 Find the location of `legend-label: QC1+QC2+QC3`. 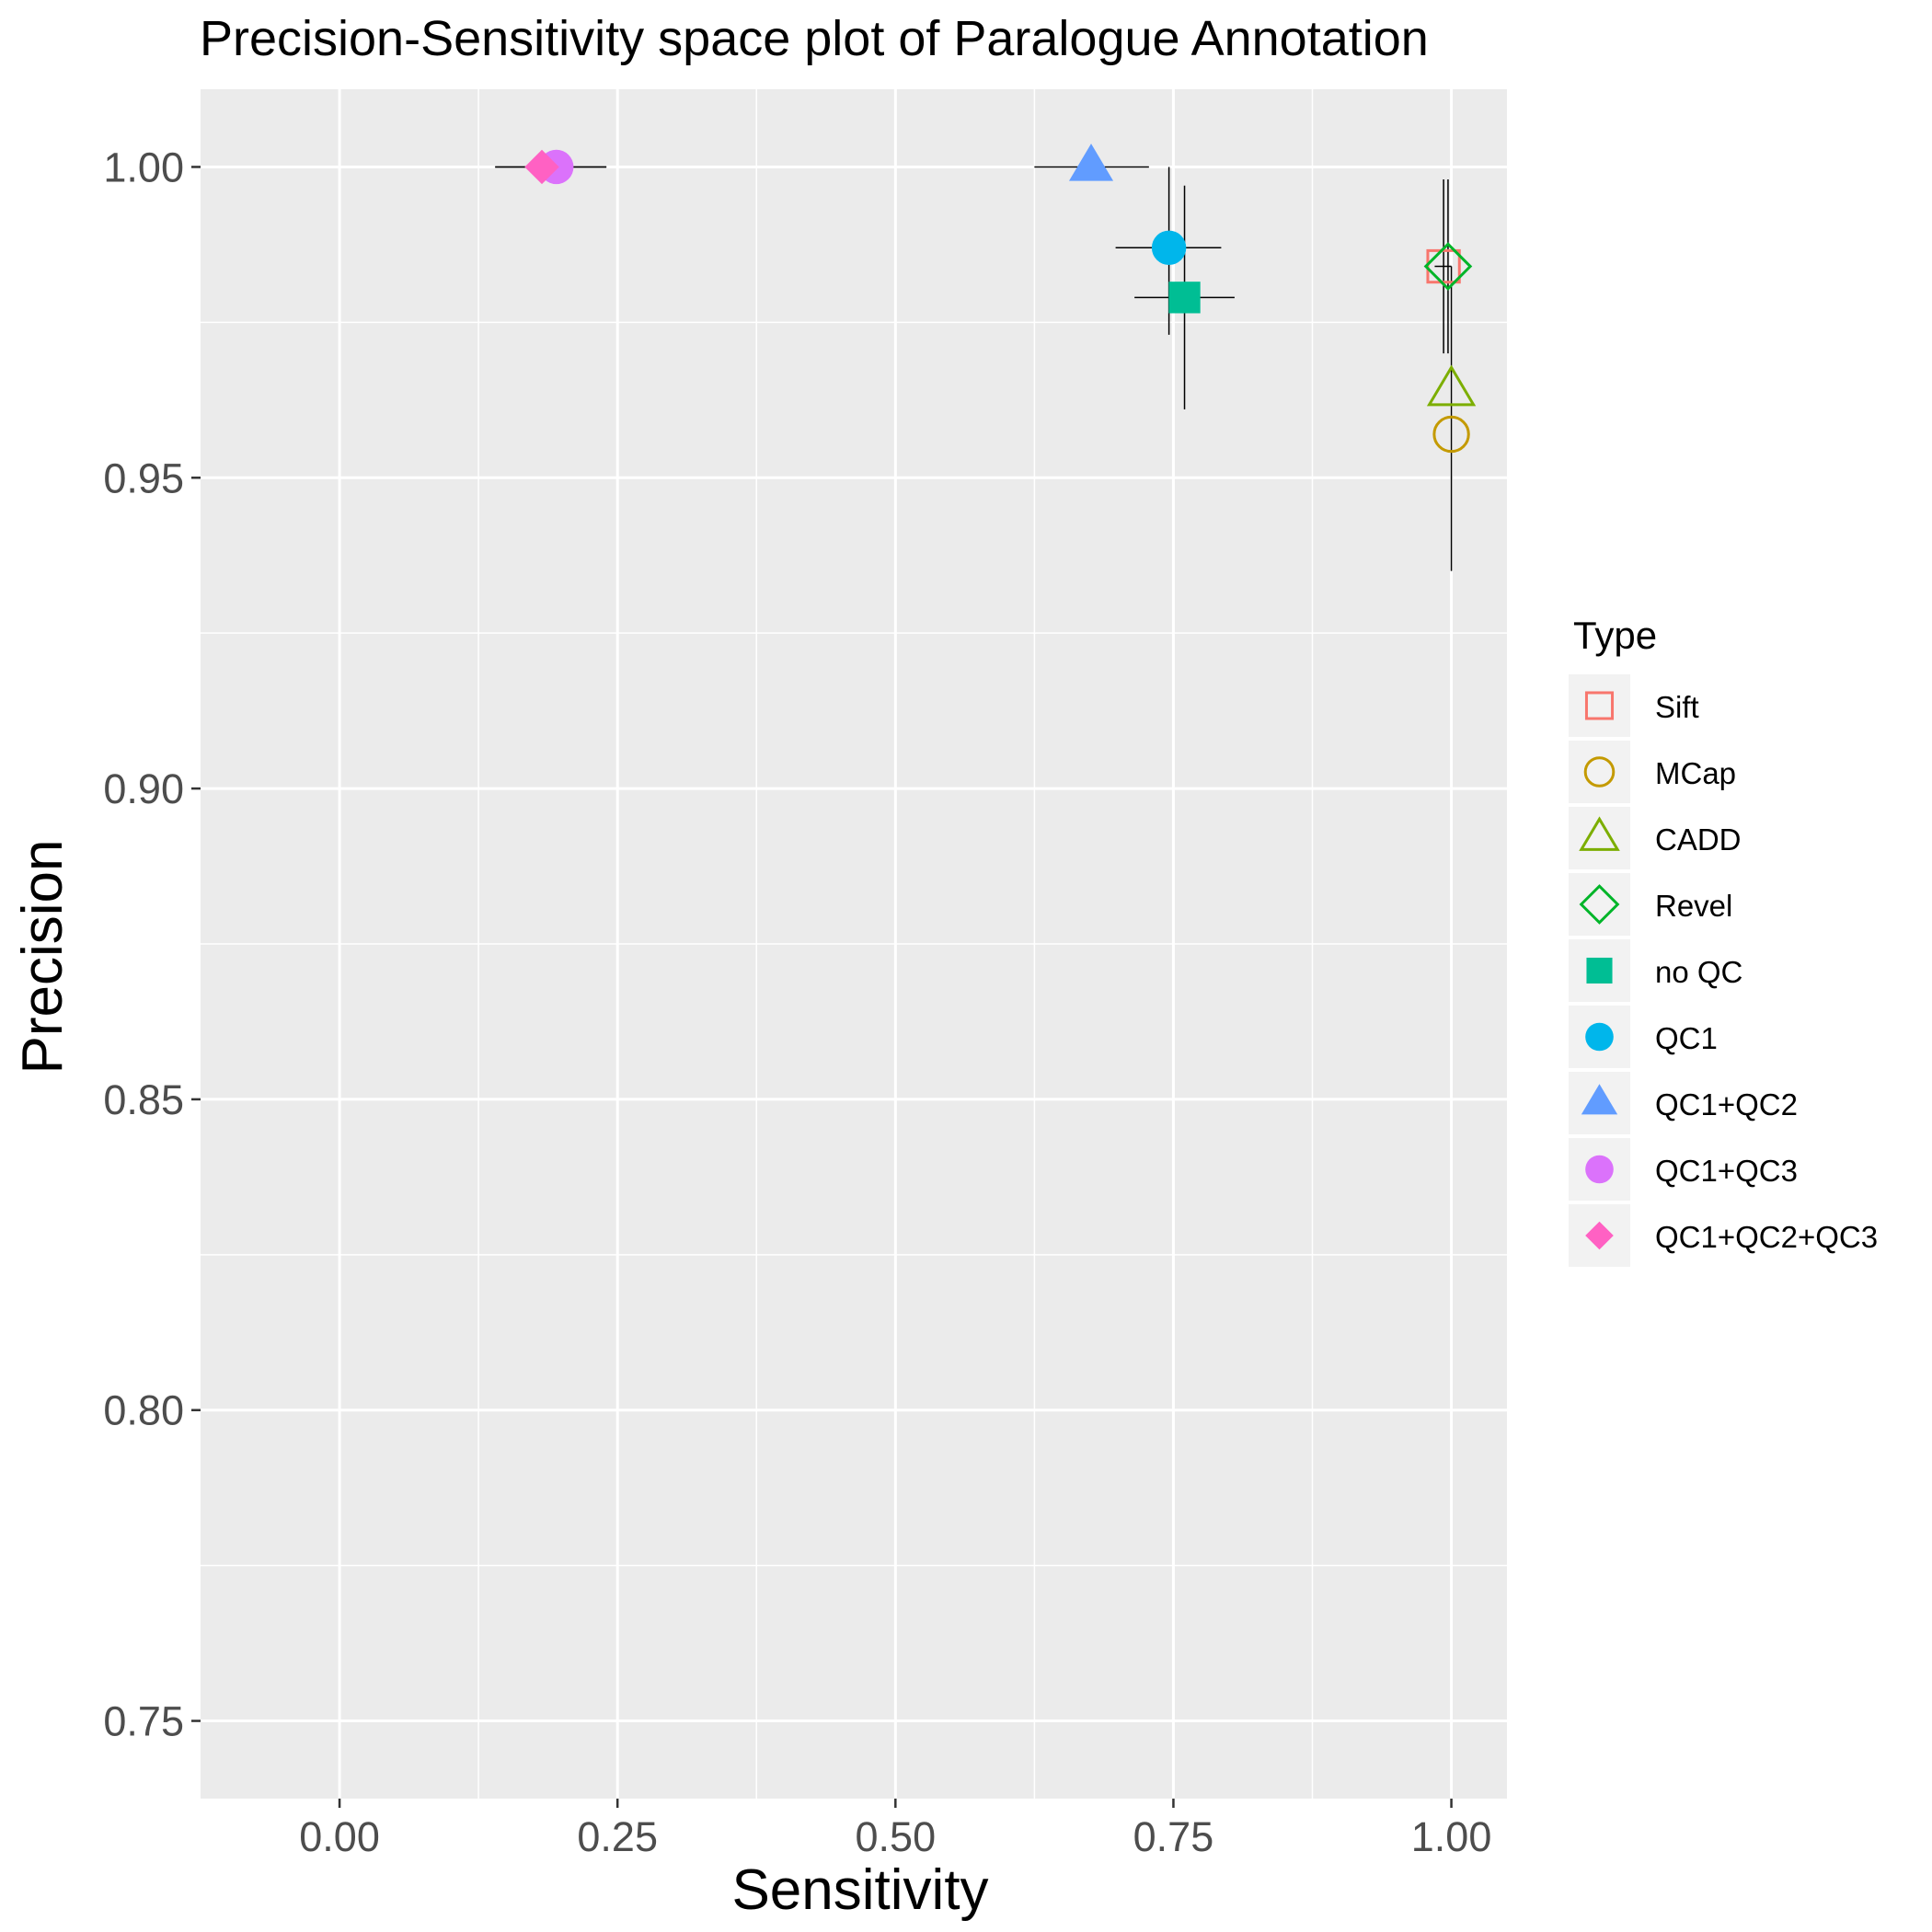

legend-label: QC1+QC2+QC3 is located at coordinates (1766, 1237).